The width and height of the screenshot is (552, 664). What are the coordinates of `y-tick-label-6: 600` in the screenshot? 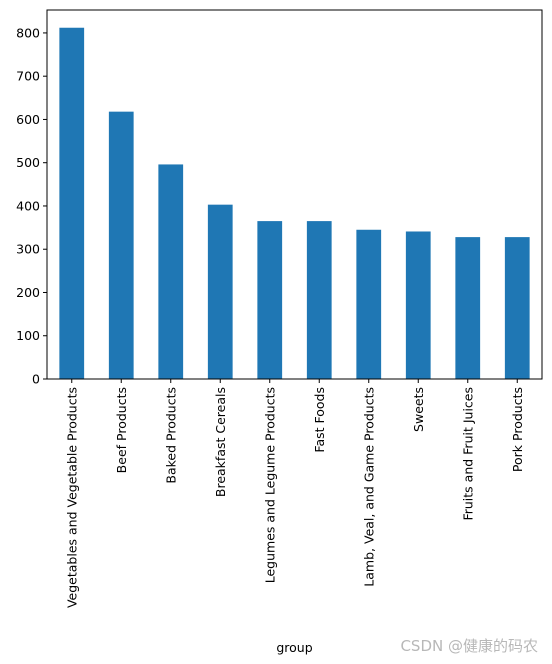 It's located at (28, 119).